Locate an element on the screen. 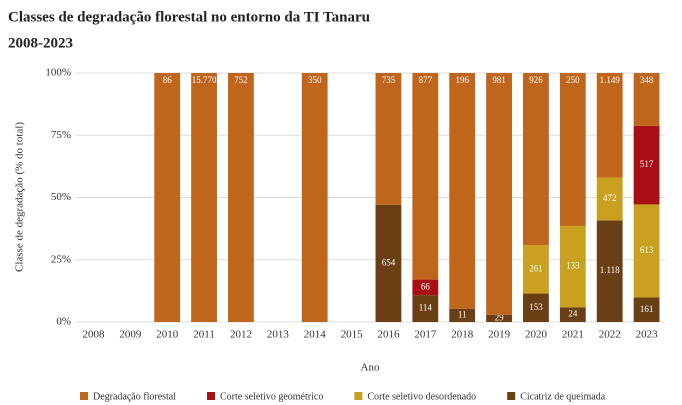  value-label: 261 is located at coordinates (536, 268).